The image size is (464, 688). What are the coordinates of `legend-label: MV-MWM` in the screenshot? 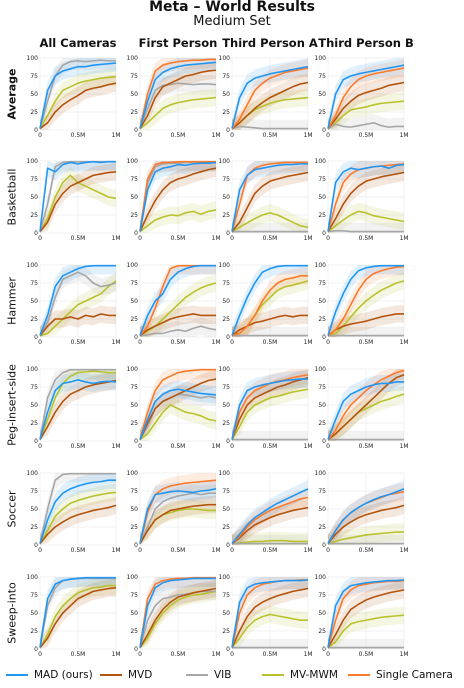 It's located at (314, 675).